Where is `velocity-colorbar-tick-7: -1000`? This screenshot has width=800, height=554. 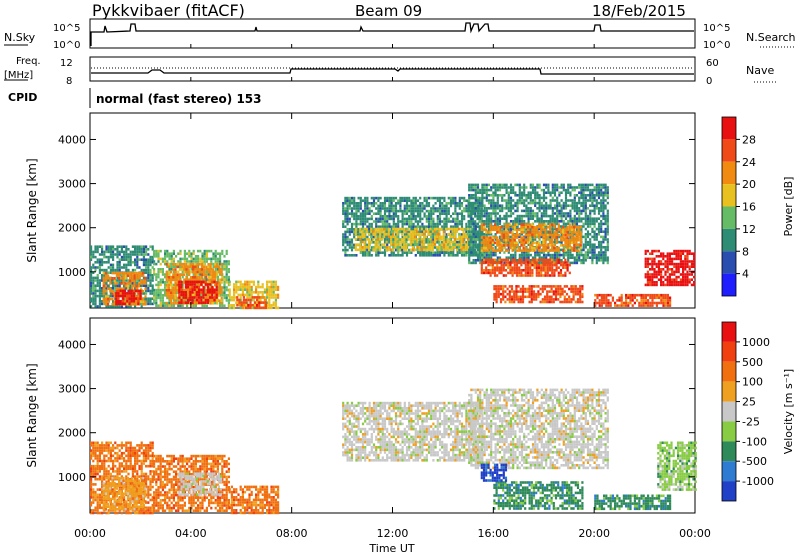
velocity-colorbar-tick-7: -1000 is located at coordinates (758, 481).